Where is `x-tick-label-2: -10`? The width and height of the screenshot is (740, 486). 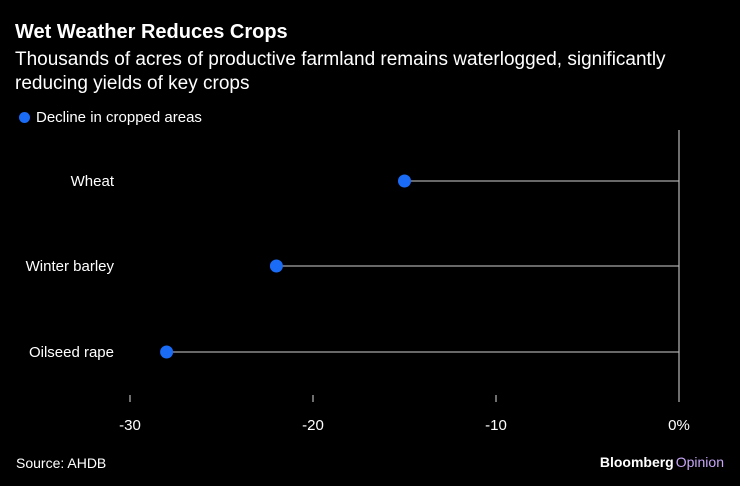
x-tick-label-2: -10 is located at coordinates (496, 425).